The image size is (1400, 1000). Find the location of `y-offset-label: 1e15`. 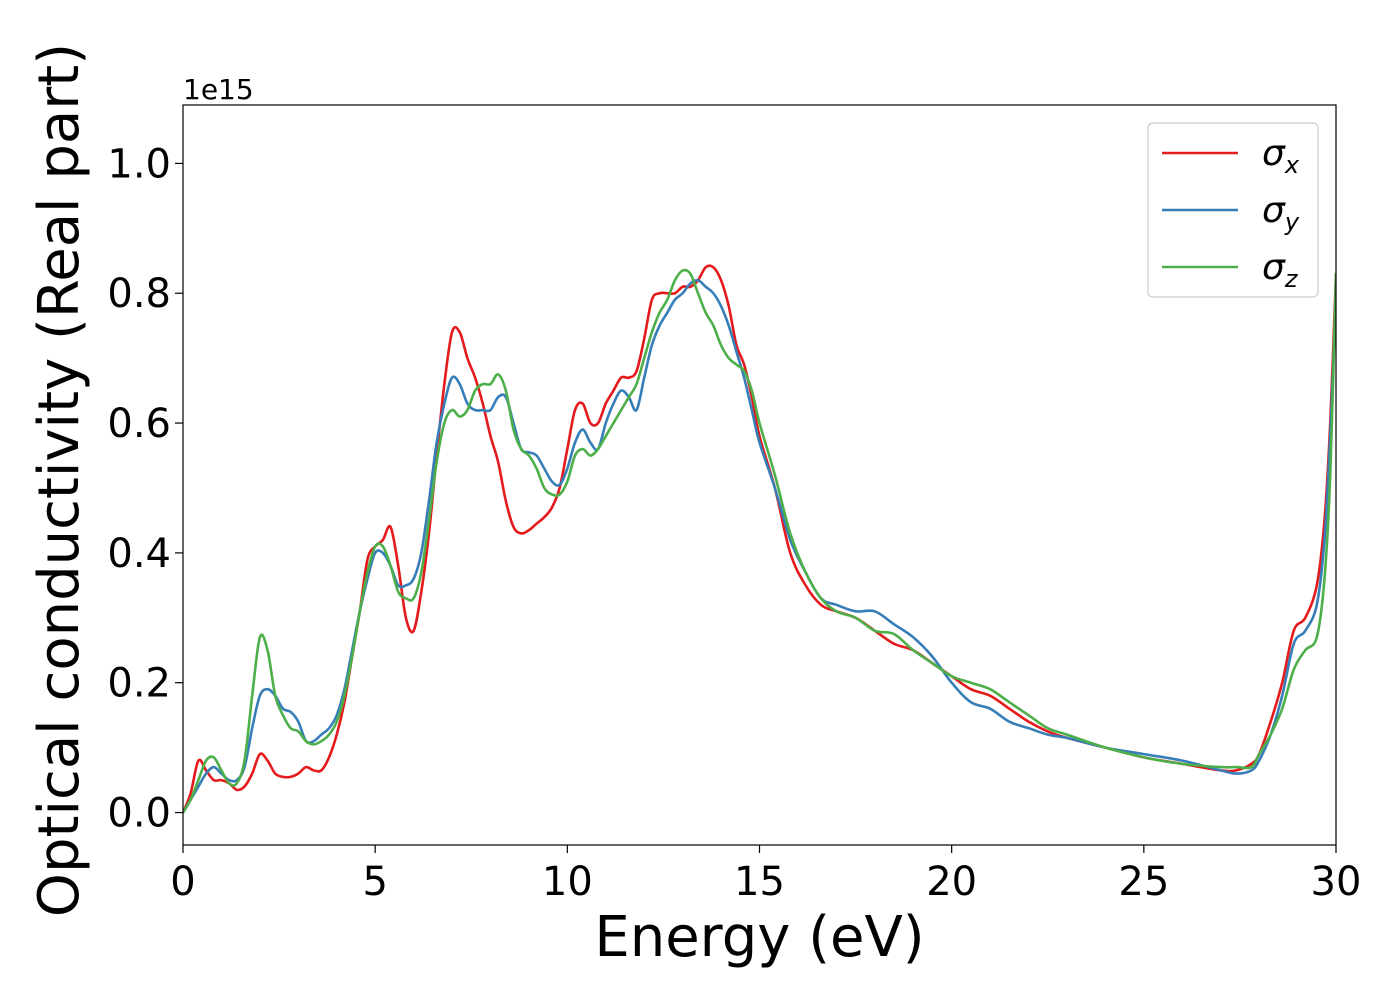

y-offset-label: 1e15 is located at coordinates (218, 89).